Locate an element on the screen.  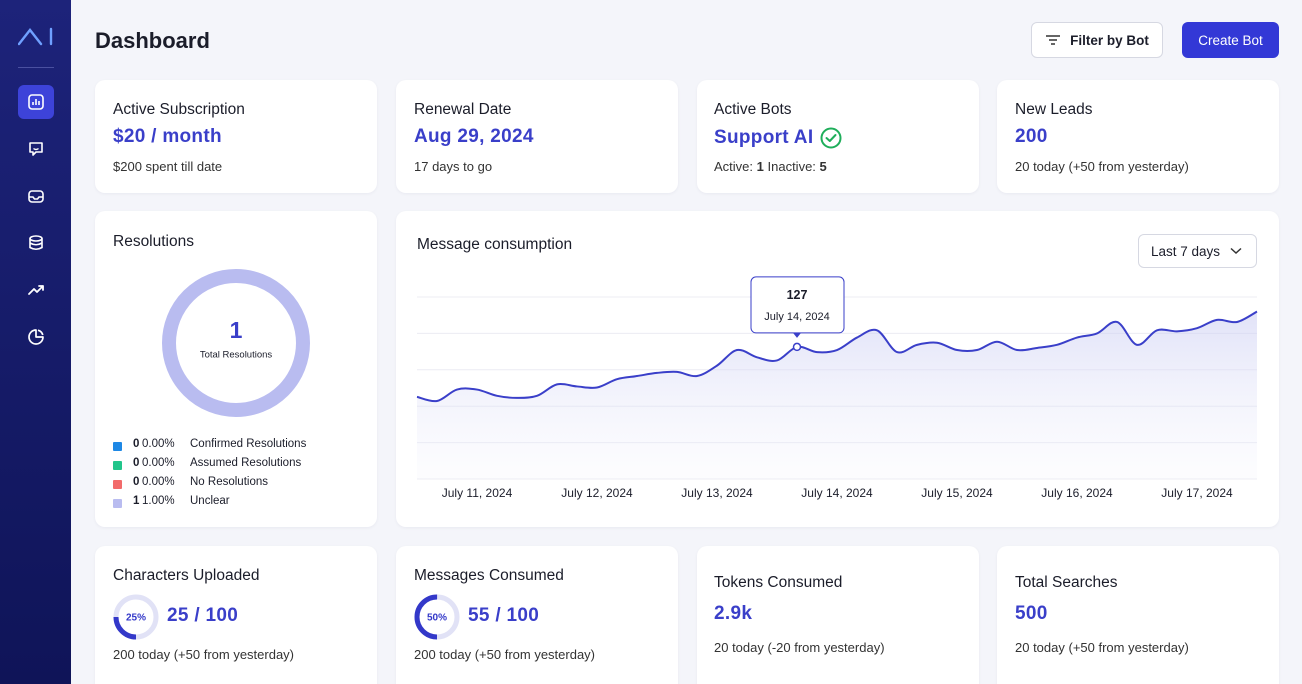
active-count: 1 is located at coordinates (760, 166).